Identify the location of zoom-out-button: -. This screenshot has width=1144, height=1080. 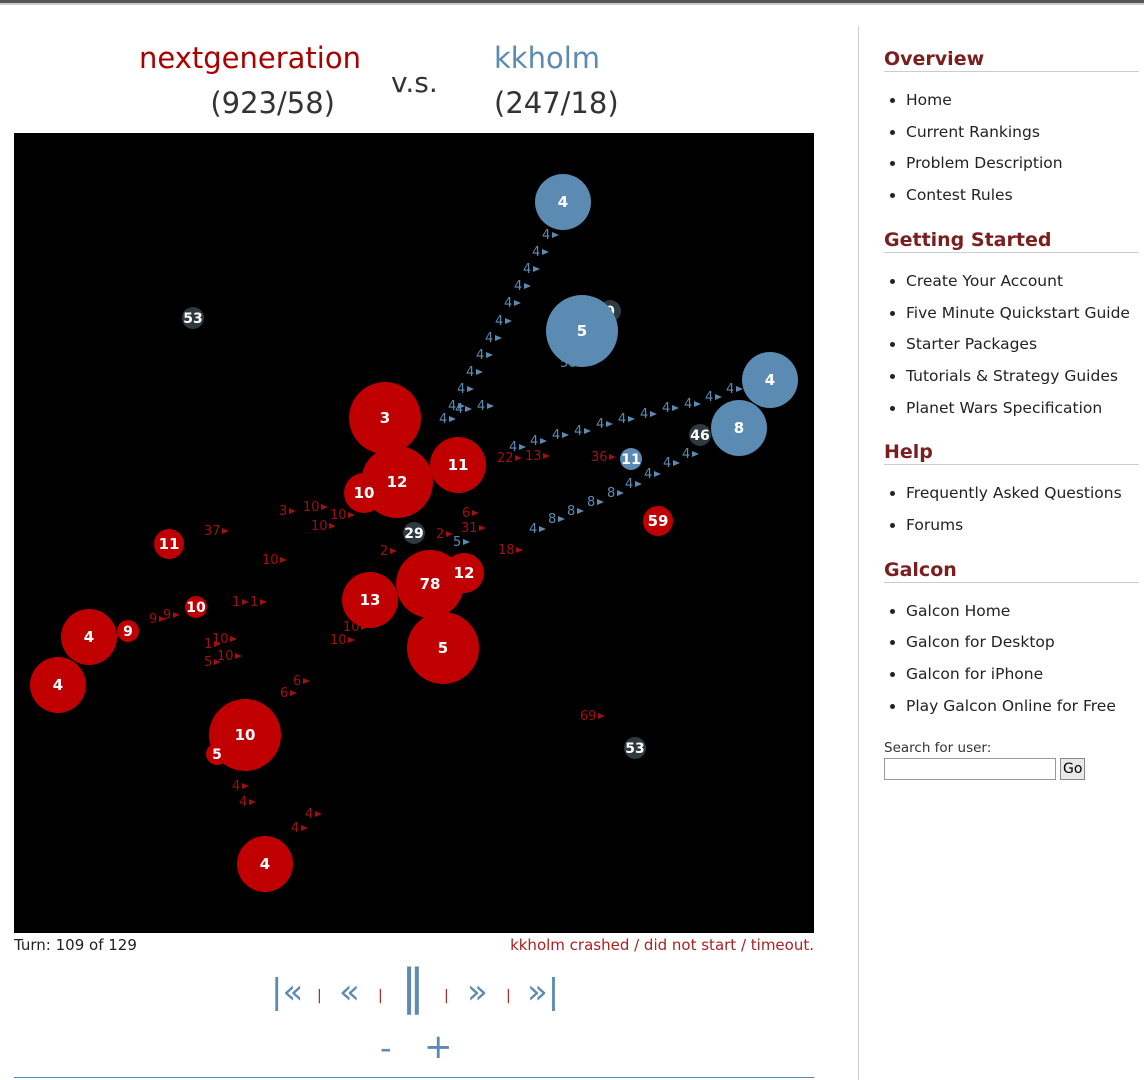
(386, 1048).